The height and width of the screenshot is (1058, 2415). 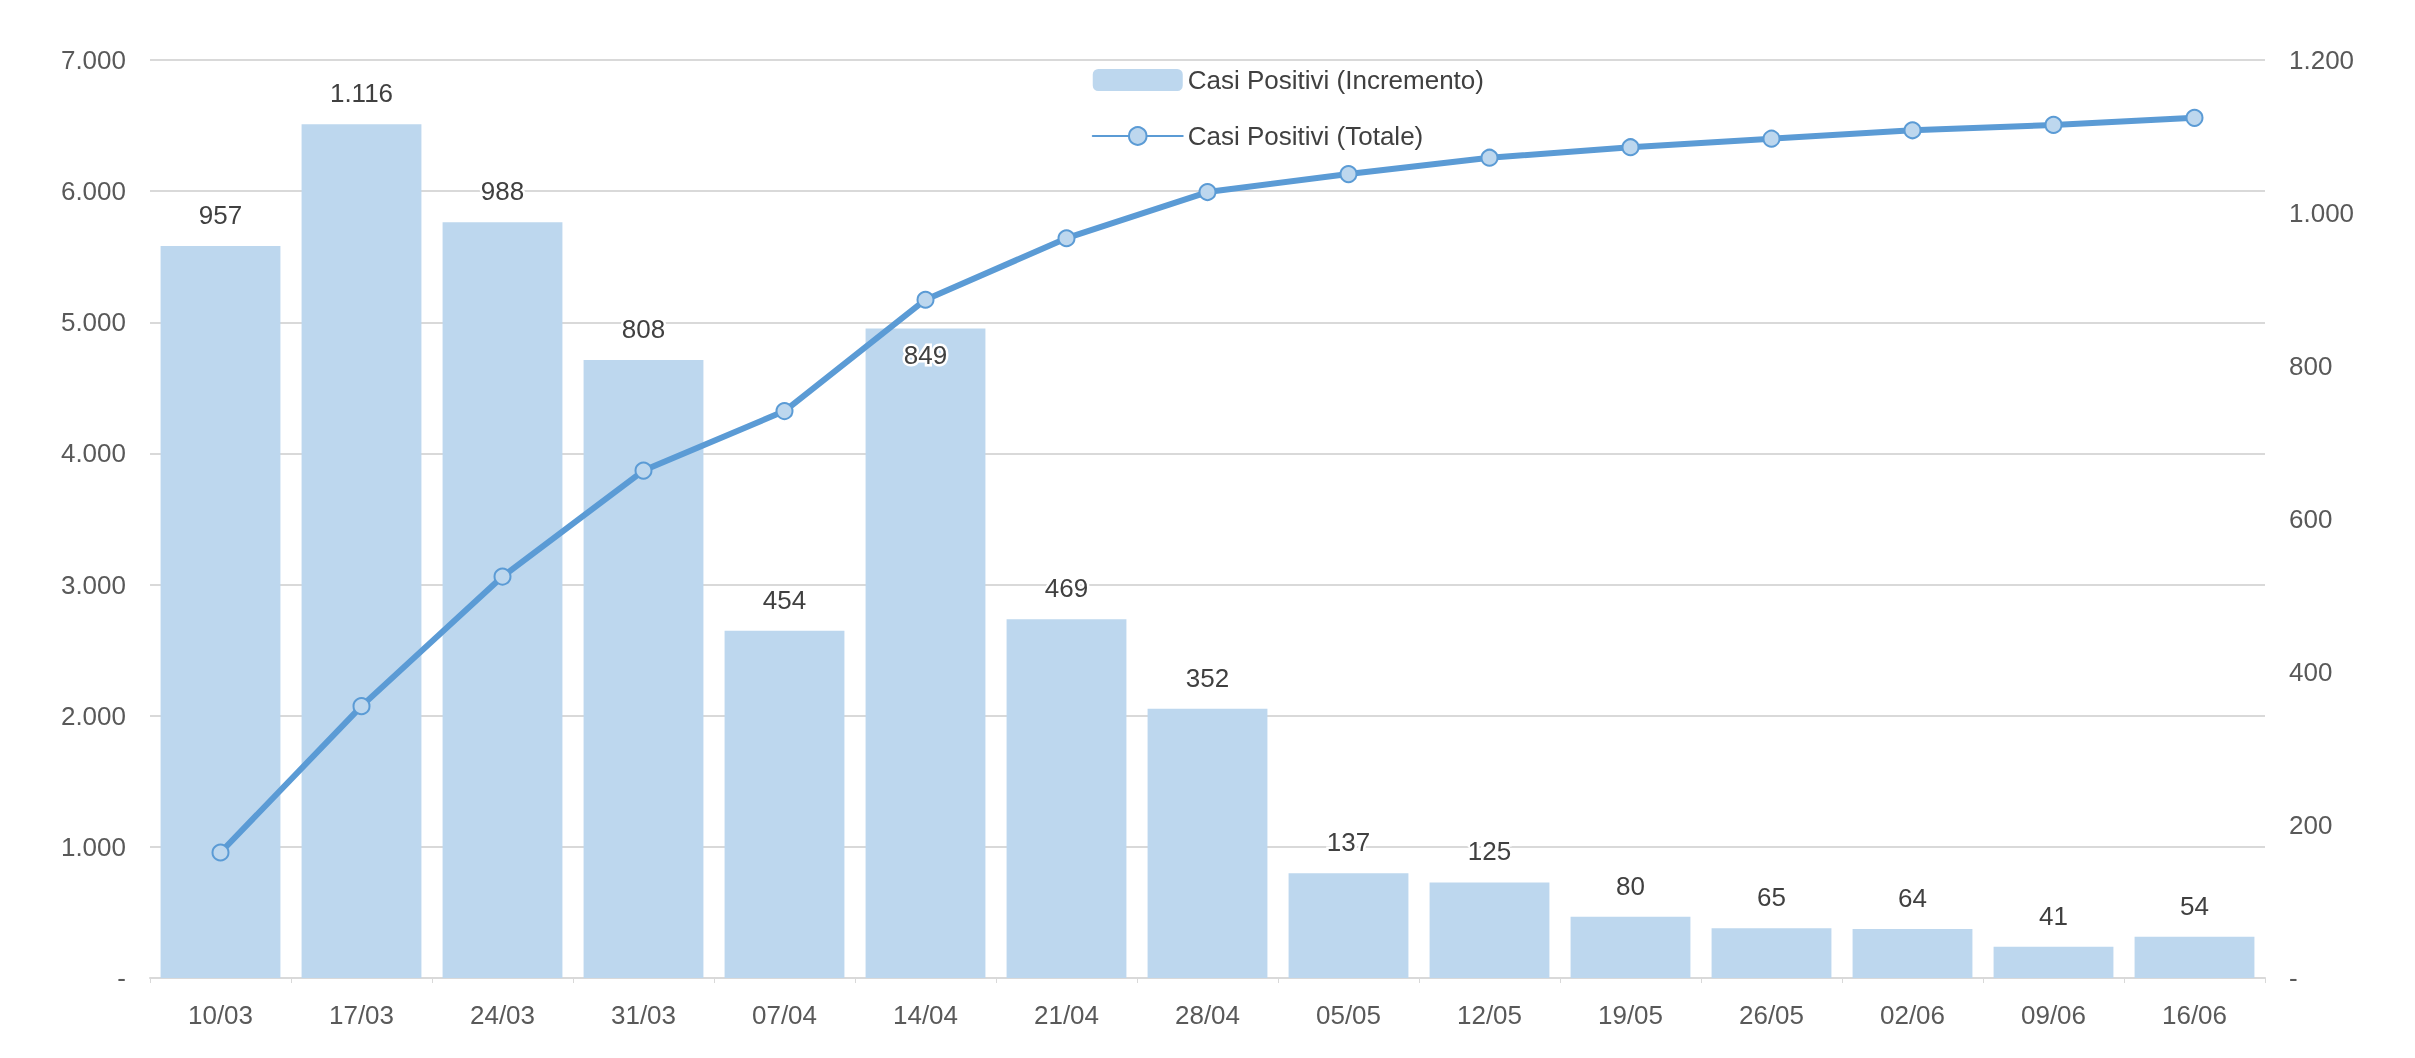 I want to click on data-label: 64, so click(x=1912, y=898).